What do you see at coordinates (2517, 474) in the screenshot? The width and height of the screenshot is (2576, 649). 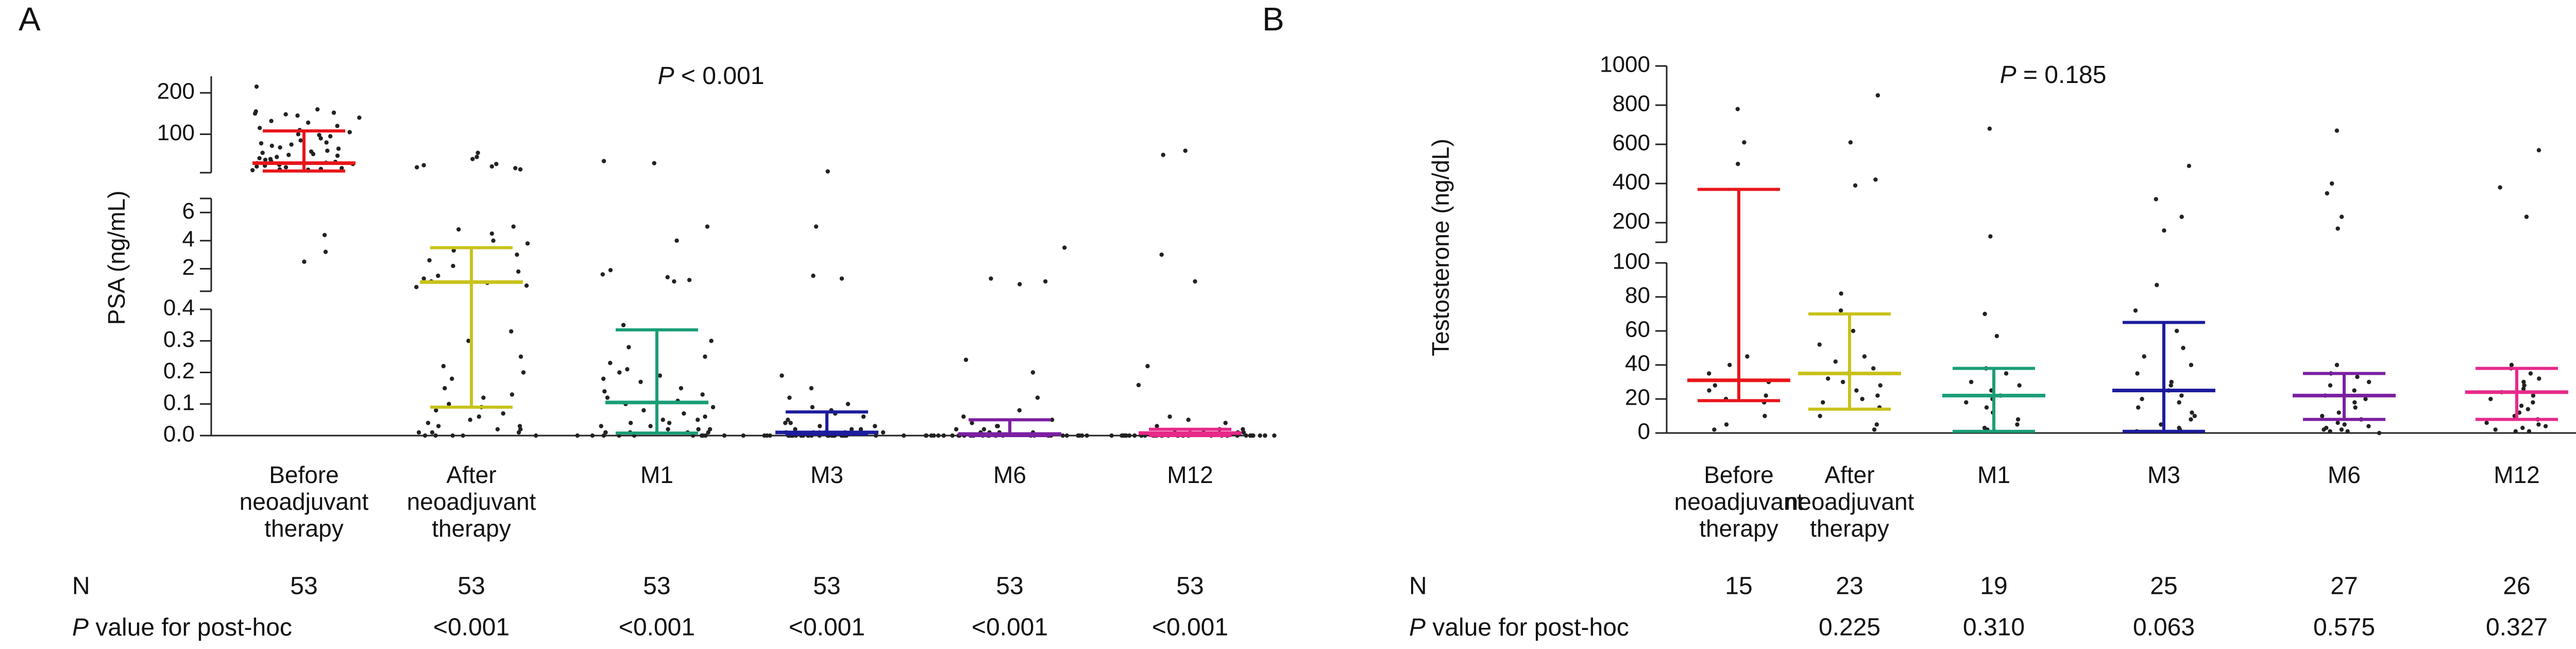 I see `x-tick-label-line: M12` at bounding box center [2517, 474].